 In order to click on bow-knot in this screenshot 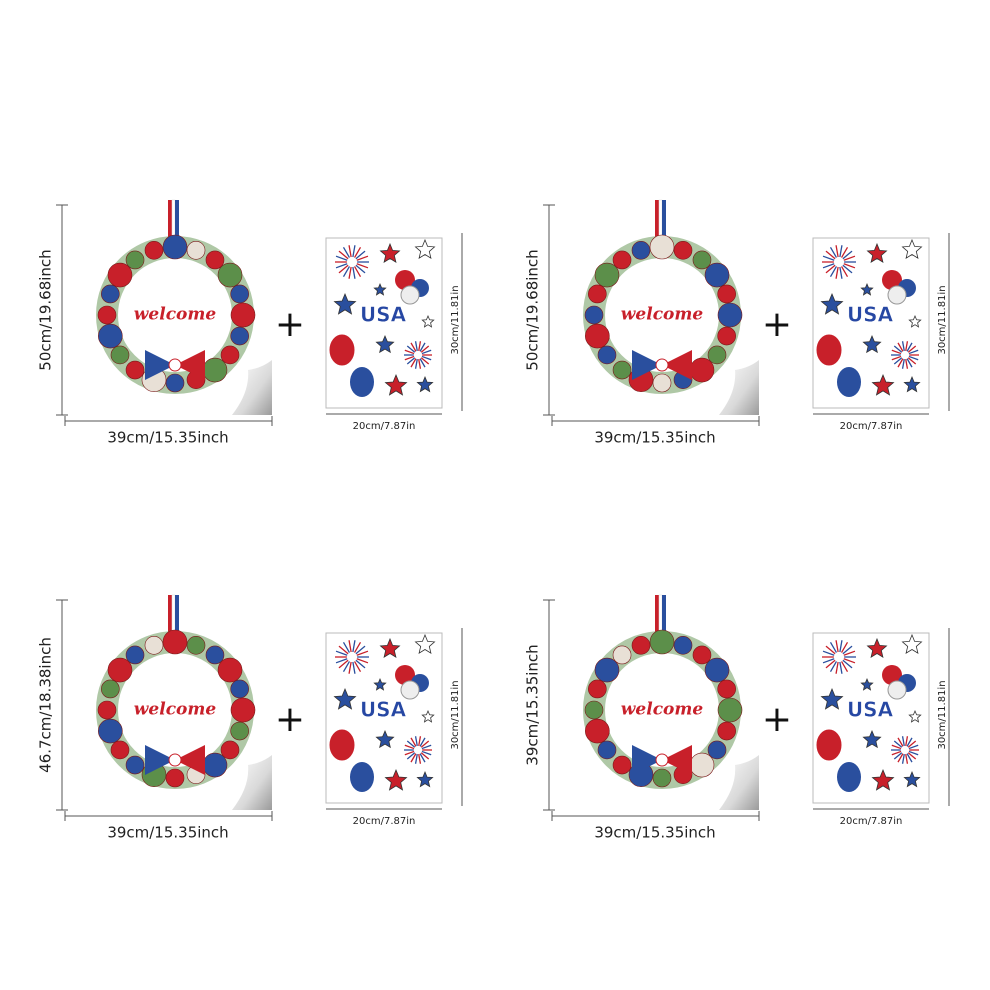, I will do `click(662, 365)`.